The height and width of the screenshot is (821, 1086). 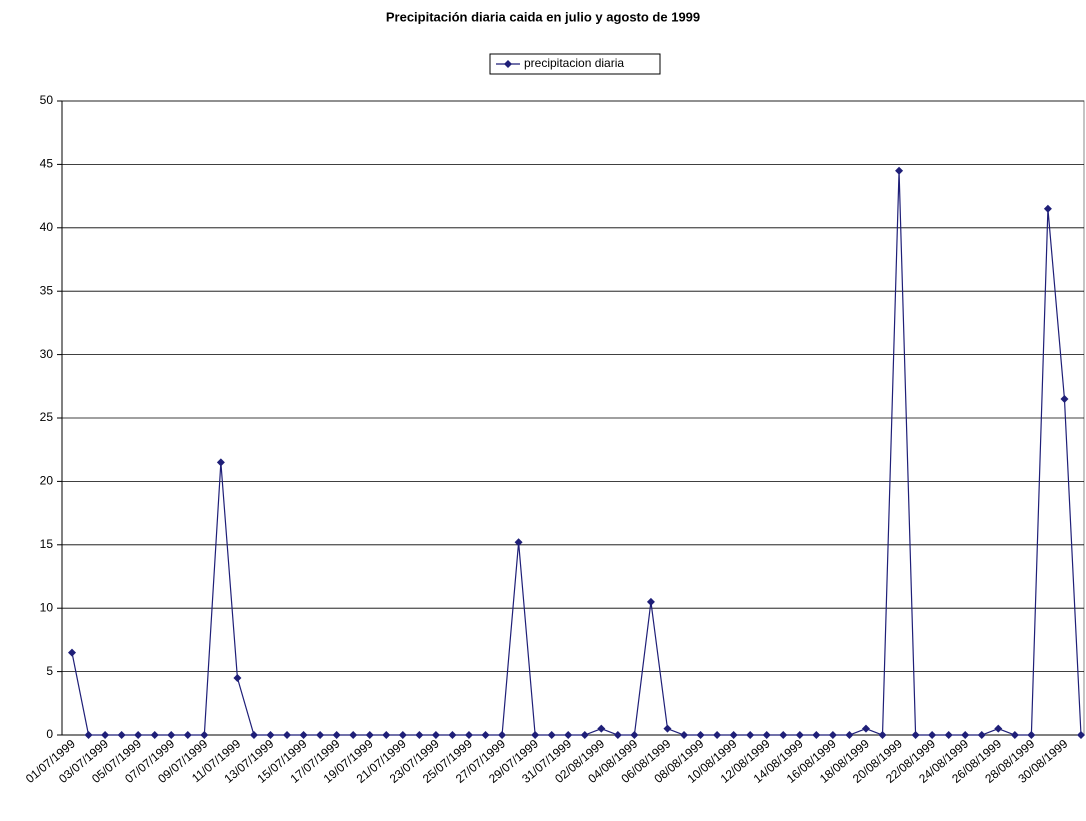 What do you see at coordinates (47, 354) in the screenshot?
I see `y-tick-label: 30` at bounding box center [47, 354].